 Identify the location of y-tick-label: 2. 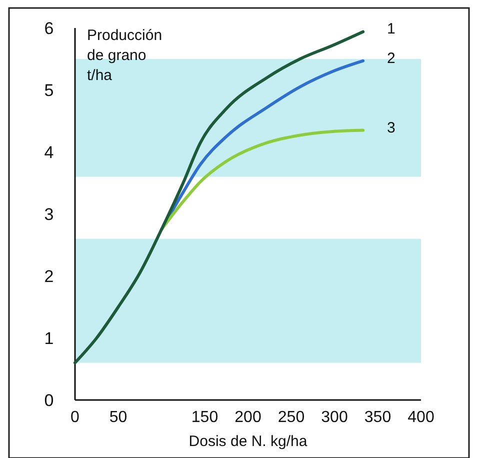
(49, 276).